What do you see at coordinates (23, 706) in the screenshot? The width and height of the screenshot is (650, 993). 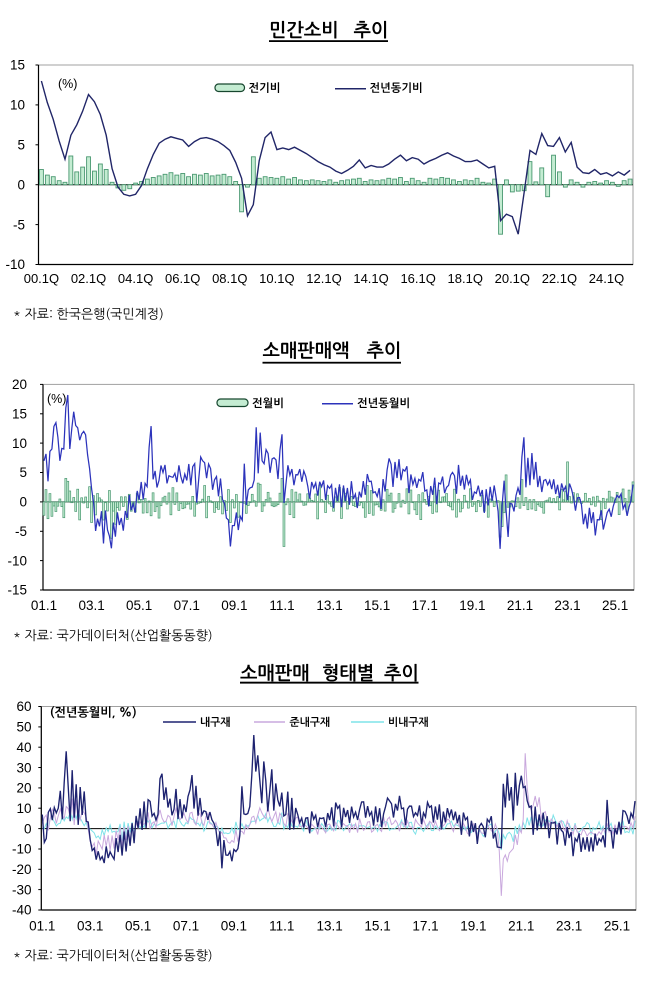 I see `svg-text: 60` at bounding box center [23, 706].